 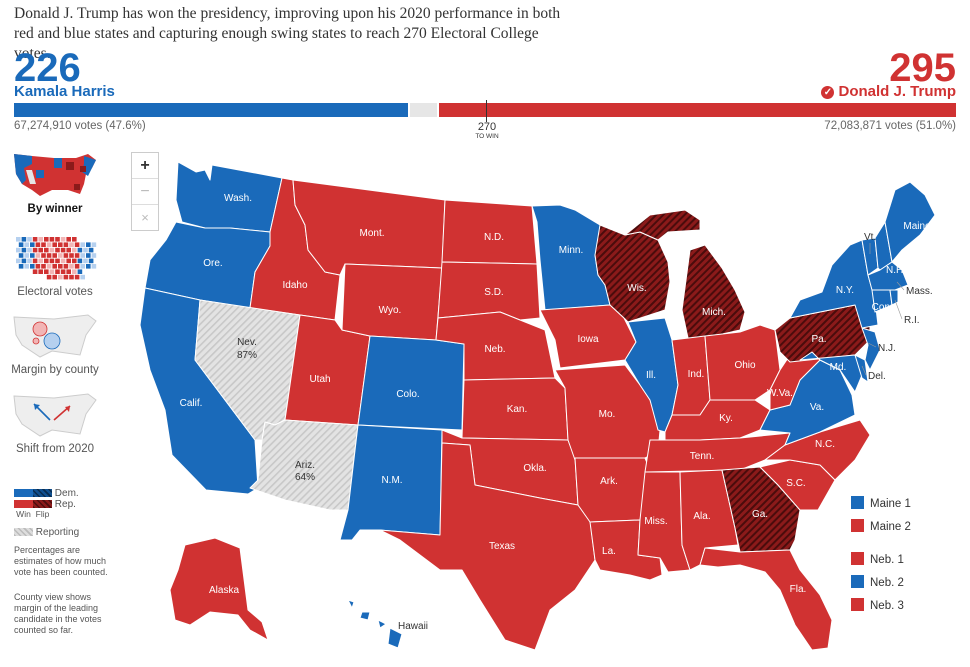 What do you see at coordinates (294, 285) in the screenshot?
I see `label-idaho: Idaho` at bounding box center [294, 285].